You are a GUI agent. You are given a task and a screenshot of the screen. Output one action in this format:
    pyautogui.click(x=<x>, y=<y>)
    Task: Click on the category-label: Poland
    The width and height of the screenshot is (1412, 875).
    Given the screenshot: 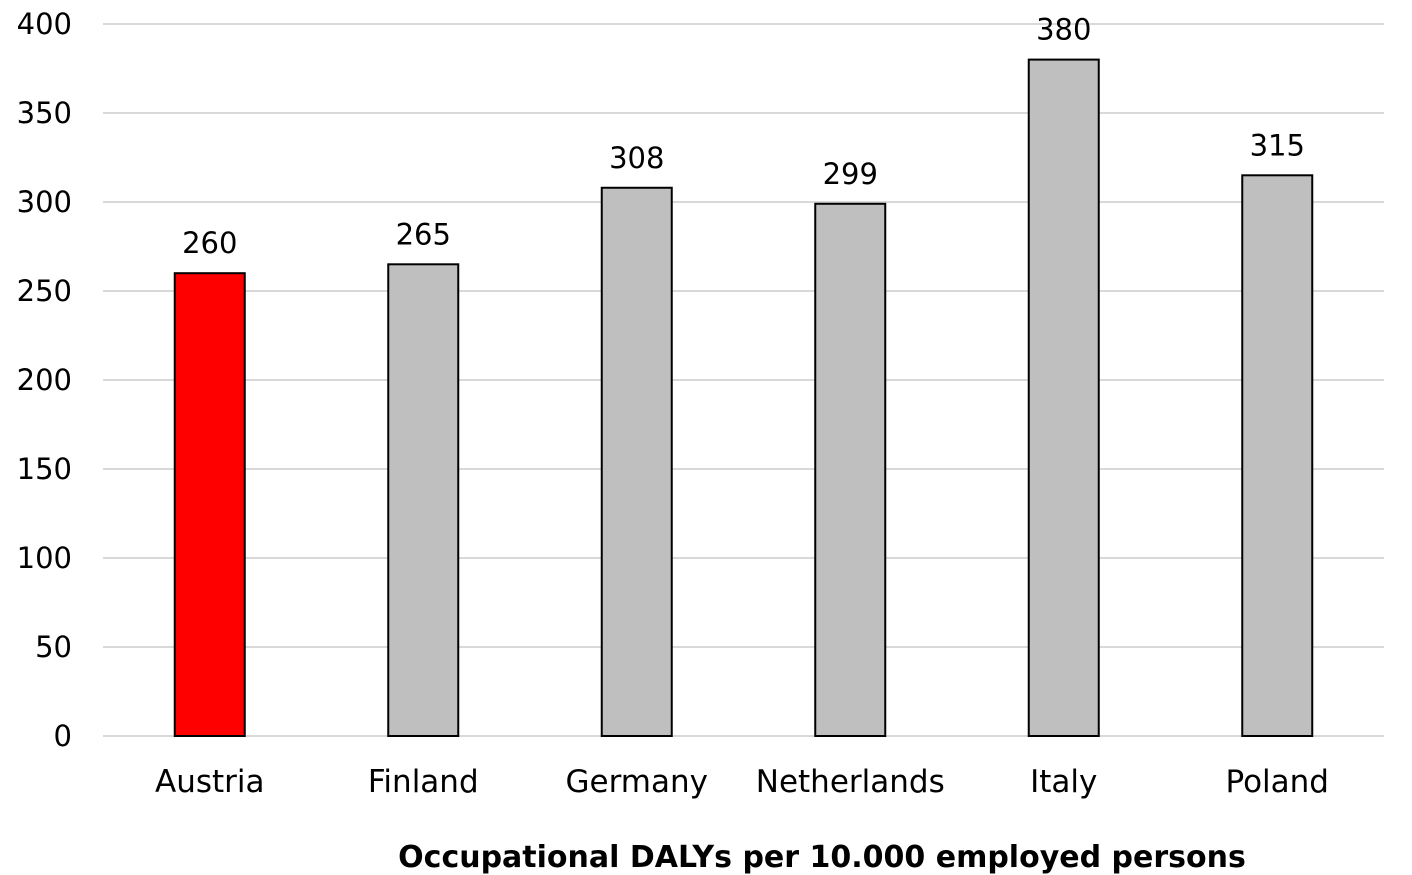 What is the action you would take?
    pyautogui.click(x=1278, y=782)
    